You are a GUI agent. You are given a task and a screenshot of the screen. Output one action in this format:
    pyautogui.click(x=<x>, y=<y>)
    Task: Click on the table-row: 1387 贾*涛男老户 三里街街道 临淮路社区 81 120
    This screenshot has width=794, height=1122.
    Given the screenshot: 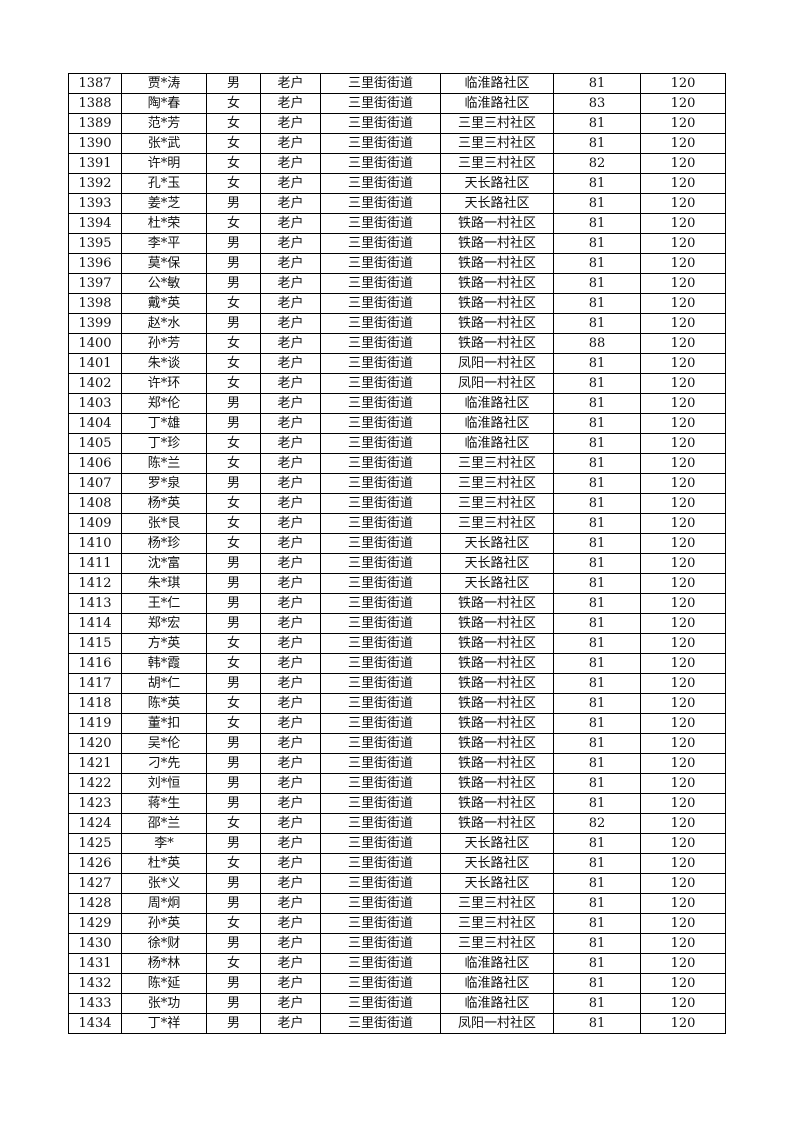 What is the action you would take?
    pyautogui.click(x=397, y=83)
    